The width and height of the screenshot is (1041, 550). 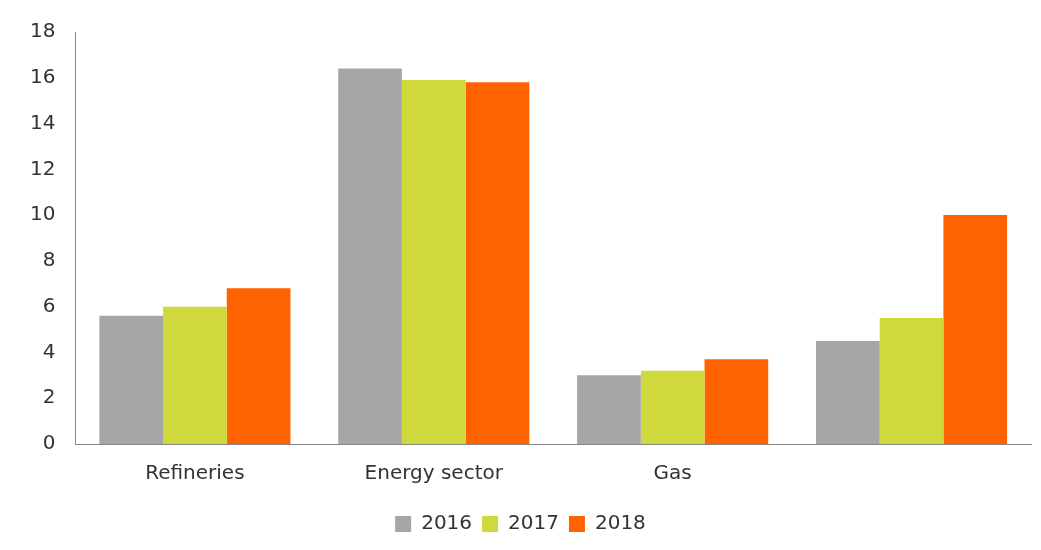 What do you see at coordinates (49, 259) in the screenshot?
I see `y-tick-label: 8` at bounding box center [49, 259].